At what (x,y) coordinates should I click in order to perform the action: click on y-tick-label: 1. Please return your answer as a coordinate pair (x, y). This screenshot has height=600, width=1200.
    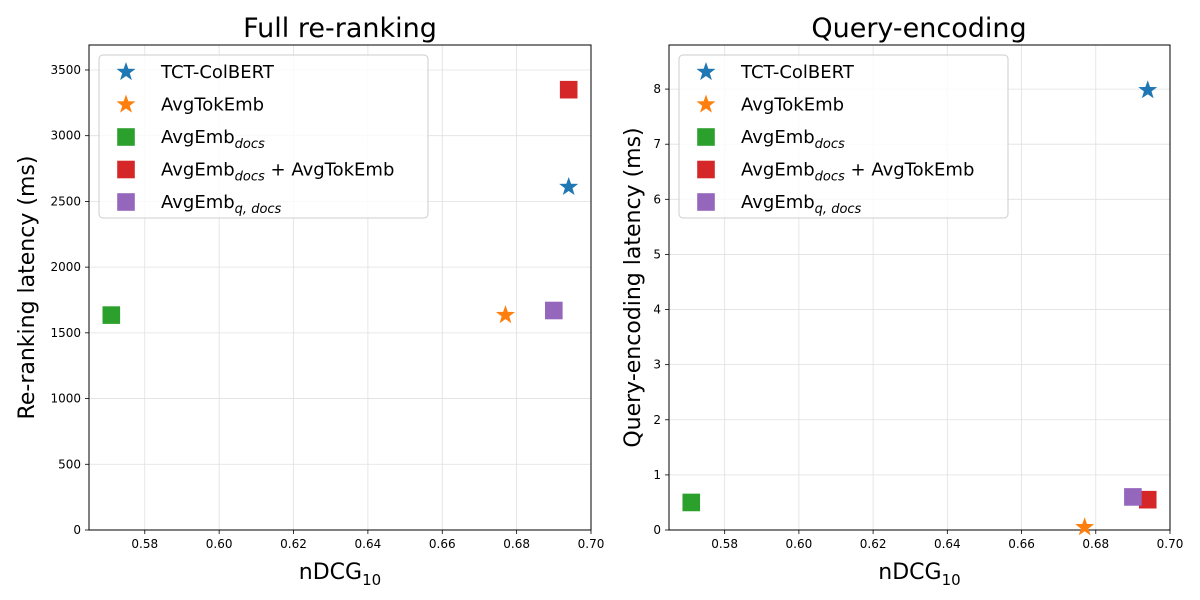
    Looking at the image, I should click on (657, 475).